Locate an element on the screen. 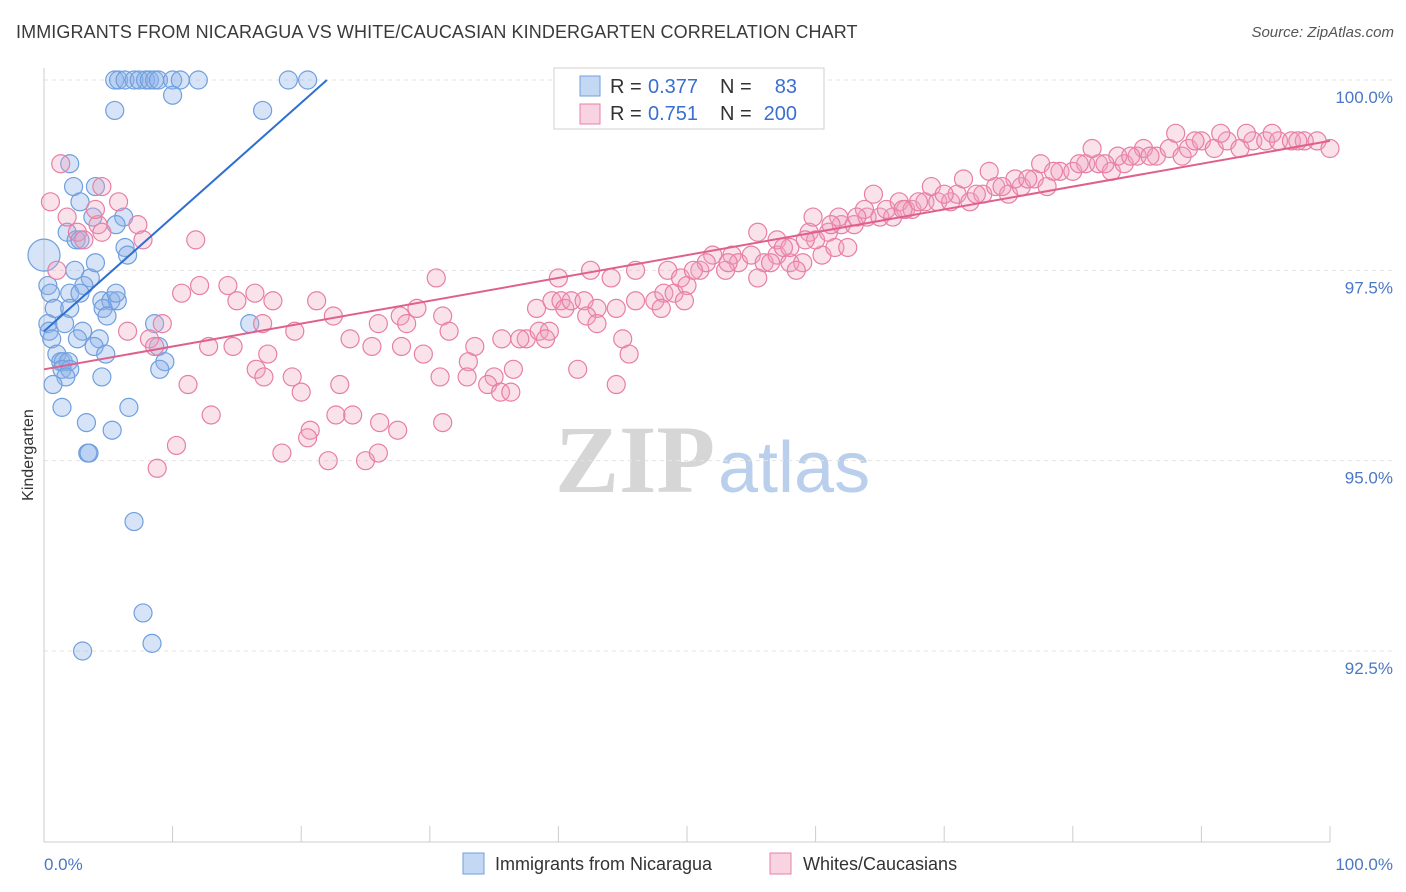 The image size is (1406, 892). y-tick-label: 97.5% is located at coordinates (1369, 287).